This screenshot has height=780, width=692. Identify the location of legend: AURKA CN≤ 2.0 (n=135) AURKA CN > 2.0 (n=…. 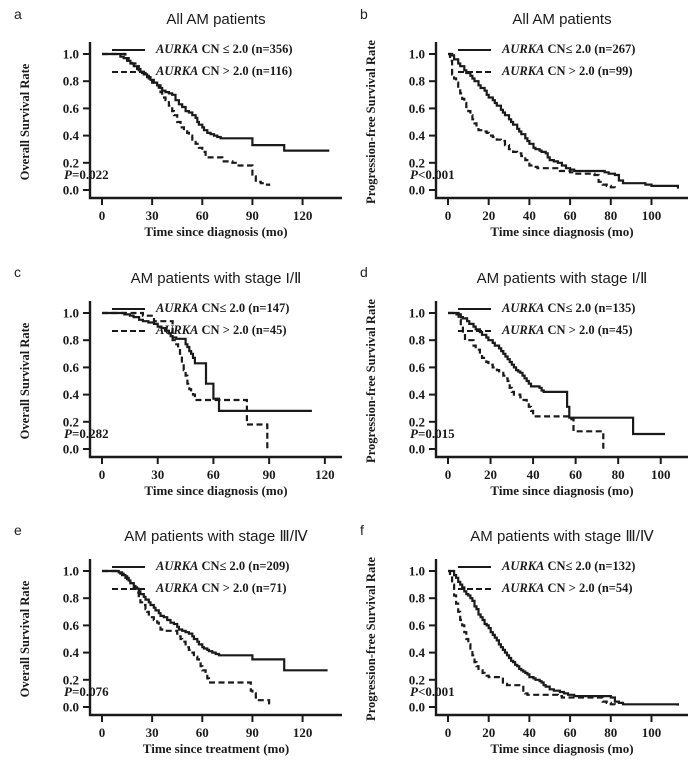
(546, 319).